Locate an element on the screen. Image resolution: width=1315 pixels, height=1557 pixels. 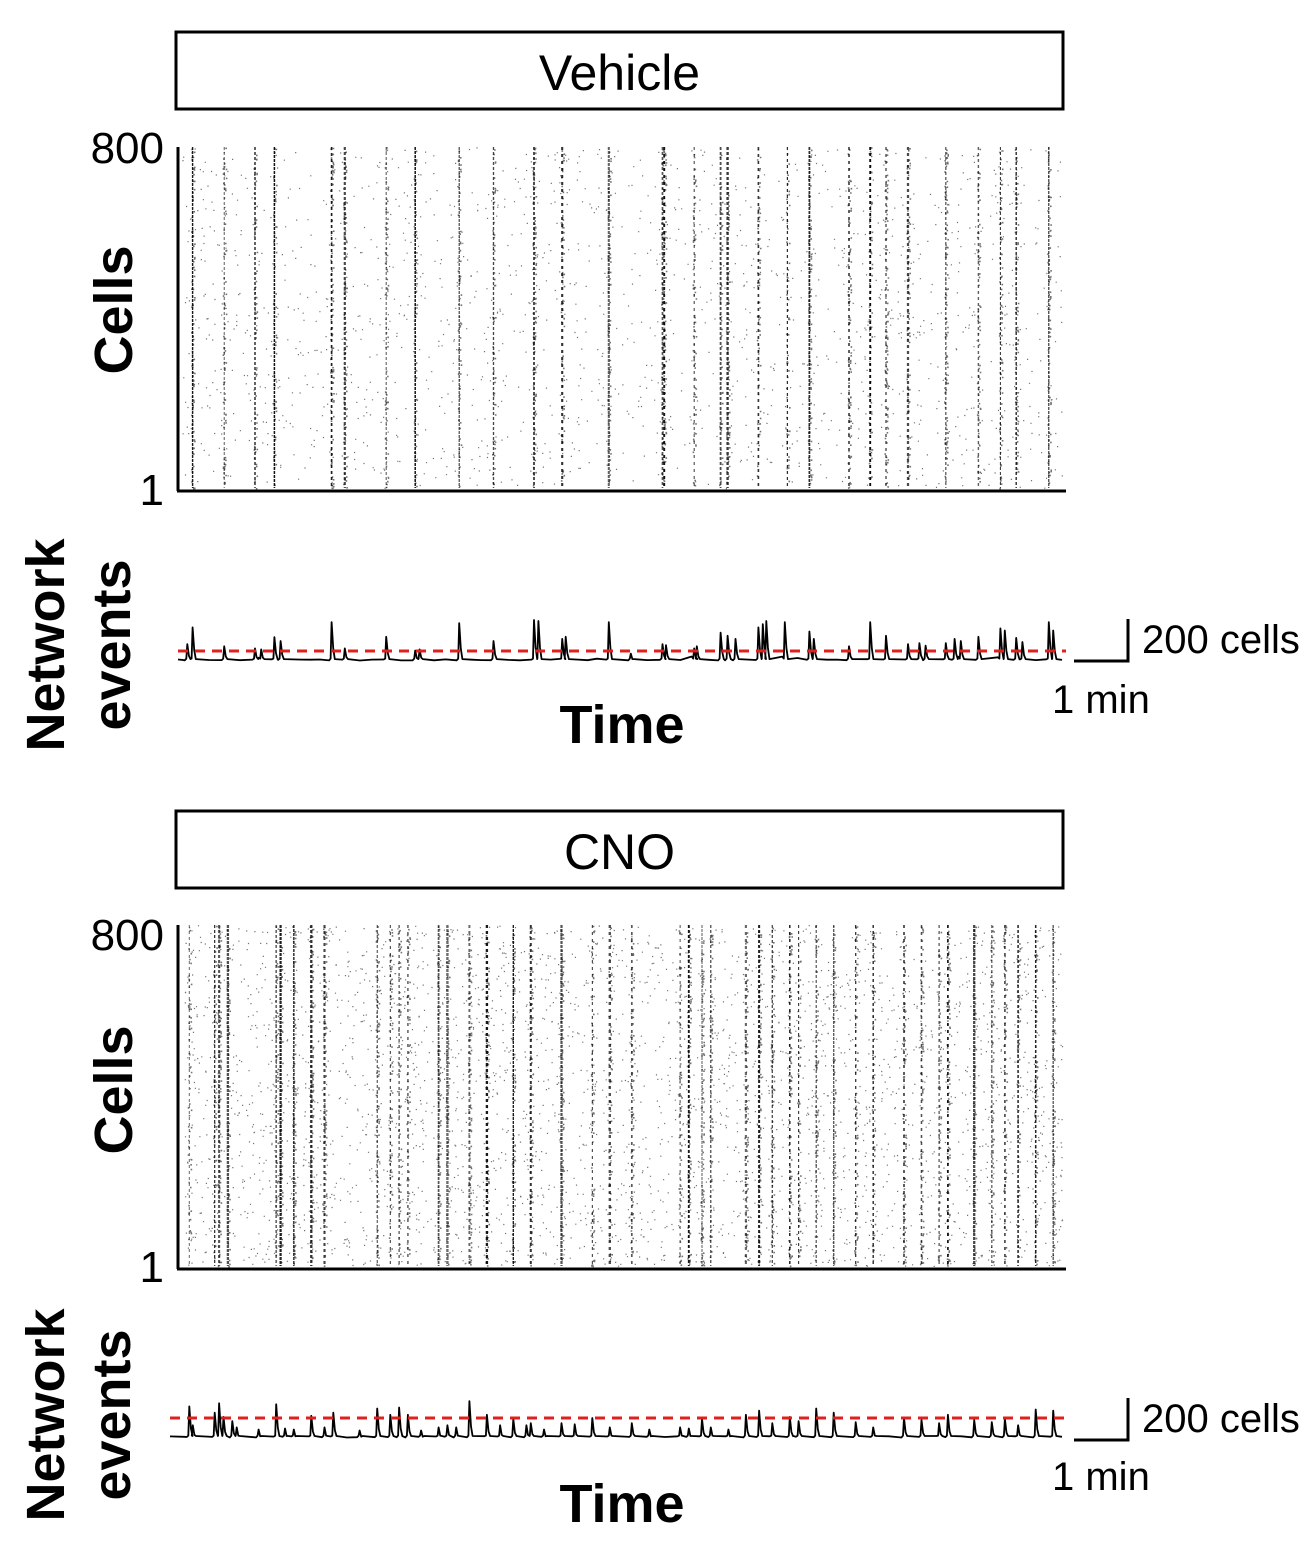
condition-label: Vehicle is located at coordinates (619, 73).